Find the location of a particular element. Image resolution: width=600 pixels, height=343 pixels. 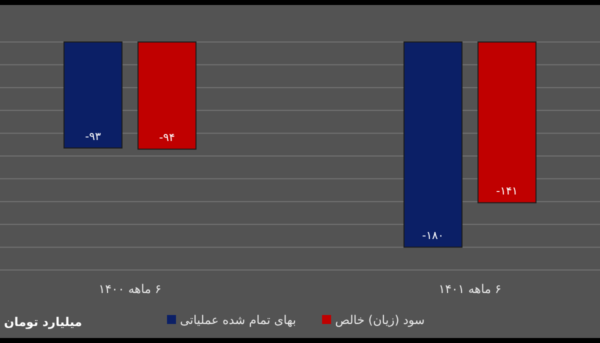

legend-label: بهای تمام شده عملیاتی is located at coordinates (238, 320).